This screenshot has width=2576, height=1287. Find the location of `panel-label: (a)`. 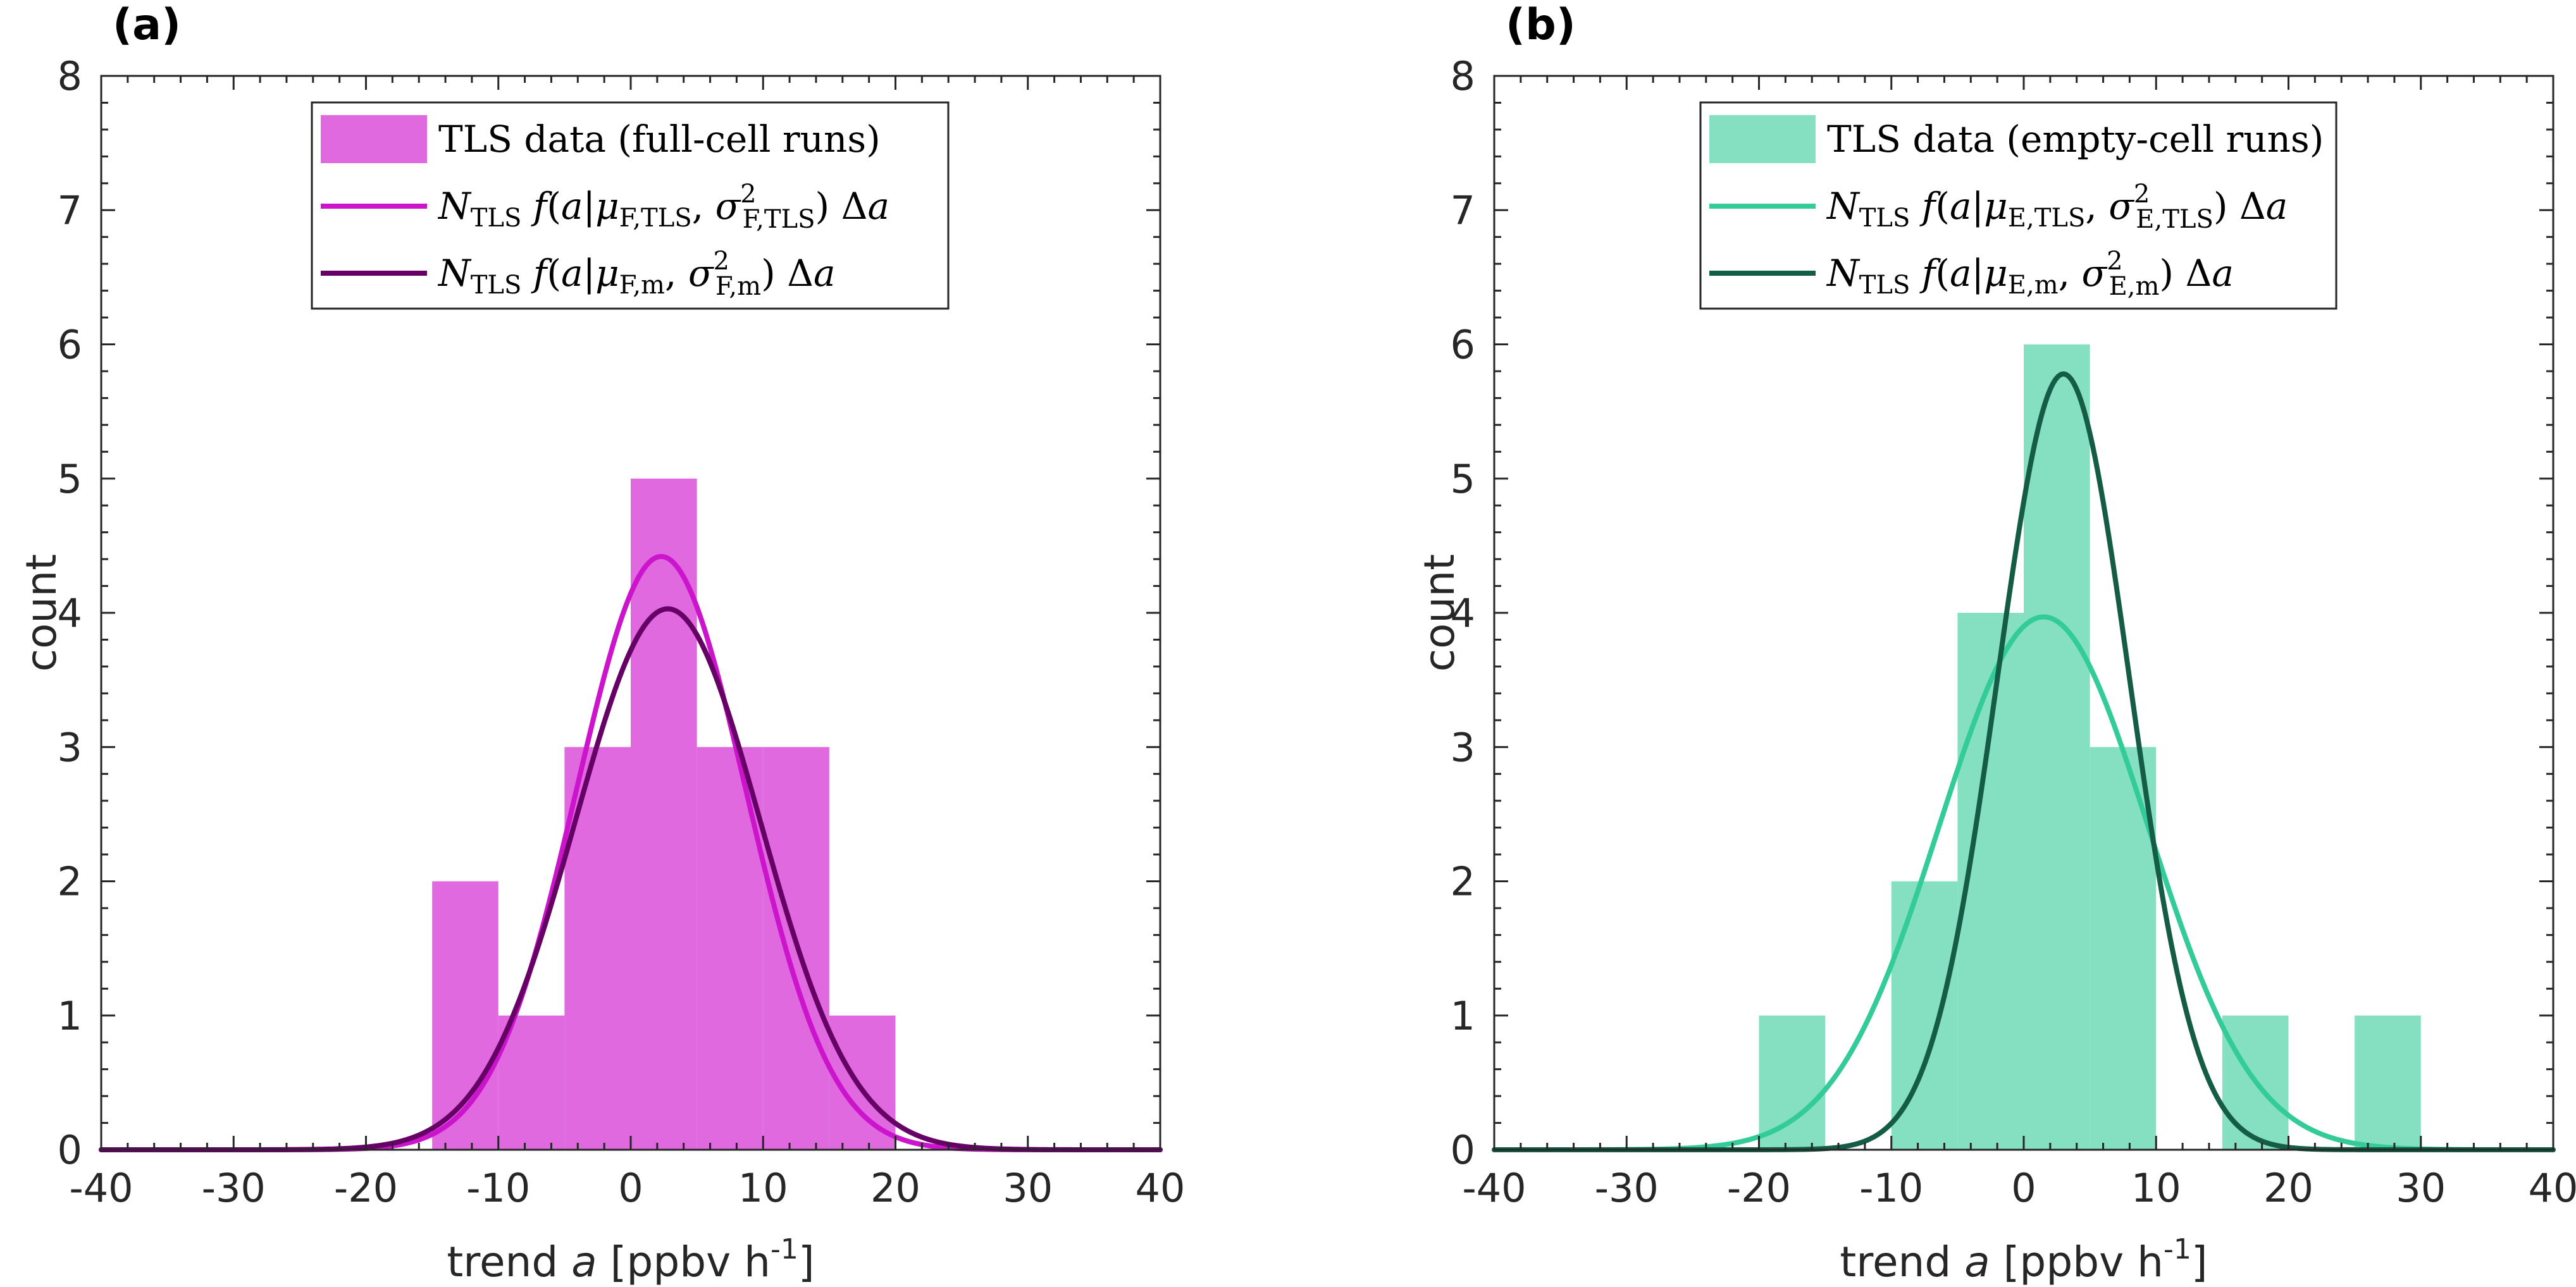

panel-label: (a) is located at coordinates (147, 25).